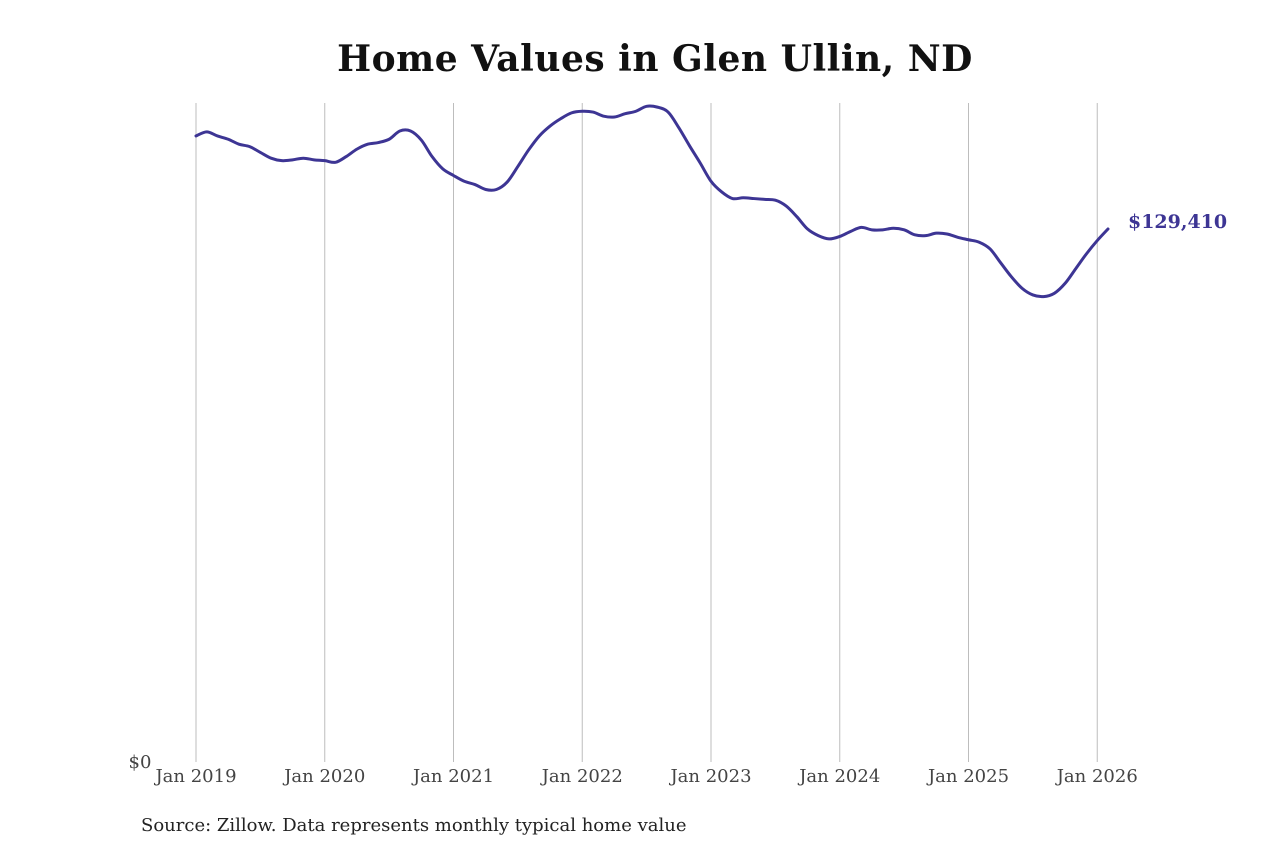  What do you see at coordinates (140, 762) in the screenshot?
I see `y-axis-zero-label: $0` at bounding box center [140, 762].